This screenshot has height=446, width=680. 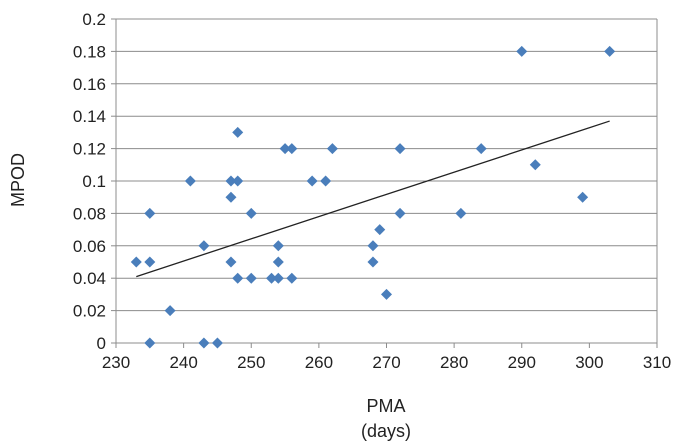 I want to click on y-tick-label: 0, so click(x=101, y=343).